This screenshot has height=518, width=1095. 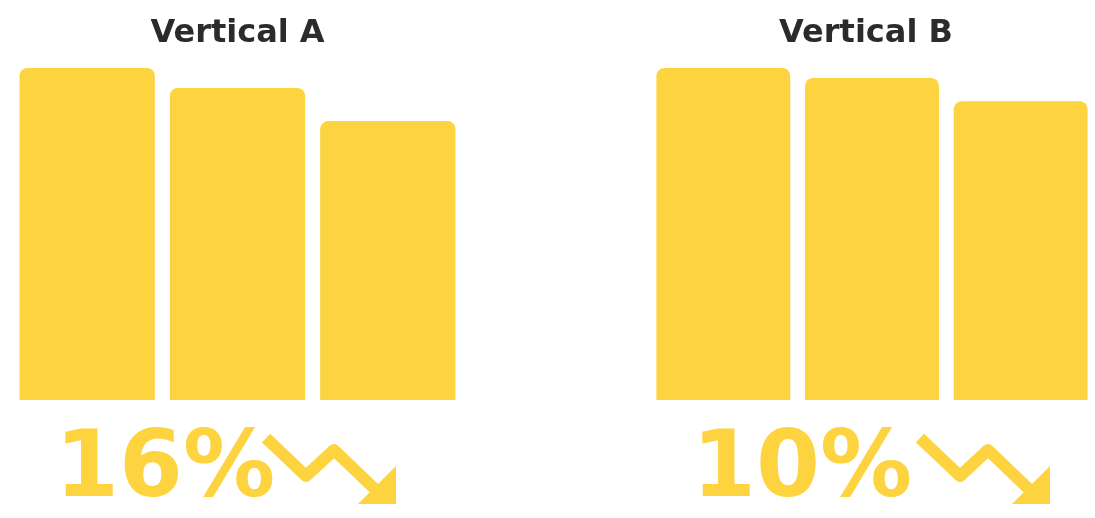 What do you see at coordinates (165, 464) in the screenshot?
I see `text: 16%` at bounding box center [165, 464].